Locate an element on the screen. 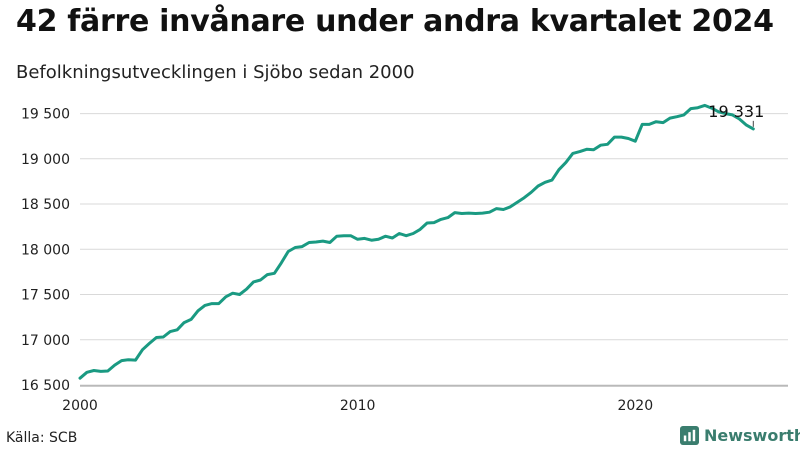 This screenshot has height=450, width=800. x-axis-ticks: 2000 2010 2020 is located at coordinates (357, 406).